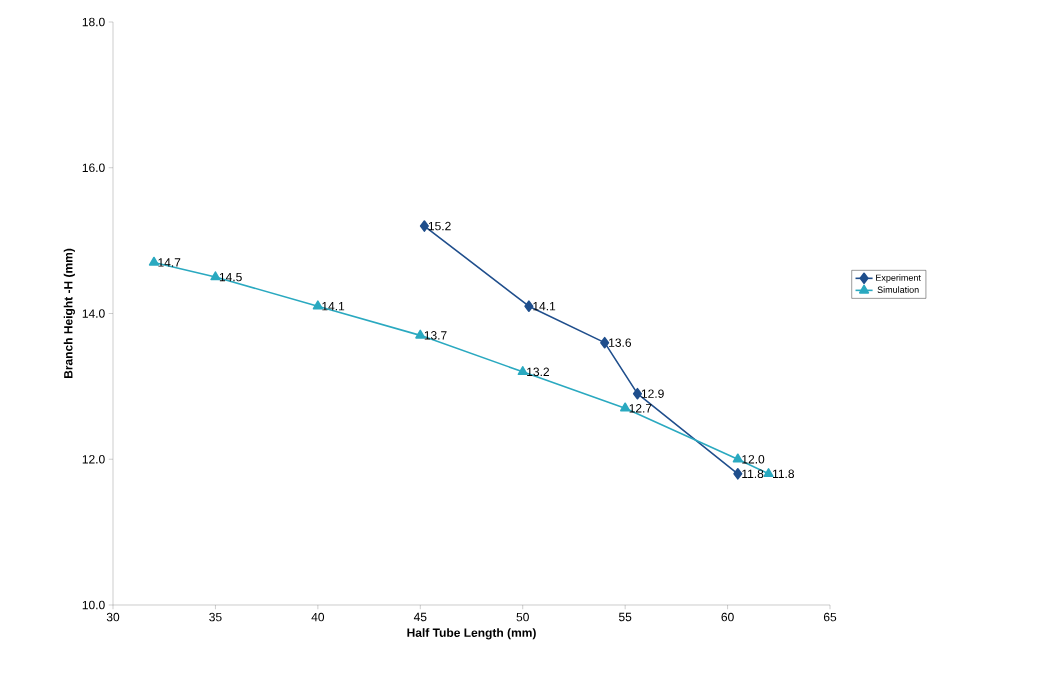 This screenshot has width=1054, height=693. What do you see at coordinates (93, 167) in the screenshot?
I see `y-tick-label: 16.0` at bounding box center [93, 167].